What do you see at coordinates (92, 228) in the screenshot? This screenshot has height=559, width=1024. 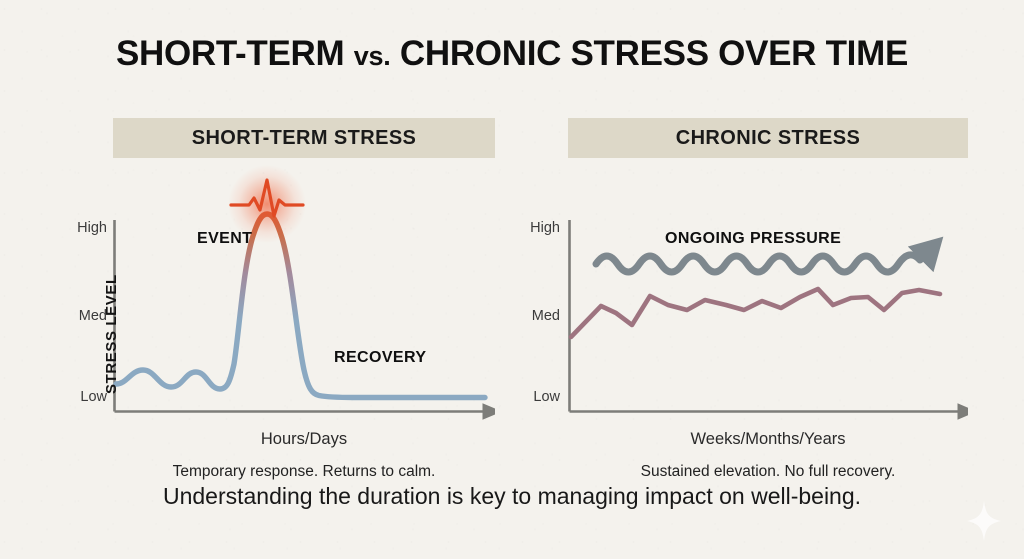 I see `y-tick-high: High` at bounding box center [92, 228].